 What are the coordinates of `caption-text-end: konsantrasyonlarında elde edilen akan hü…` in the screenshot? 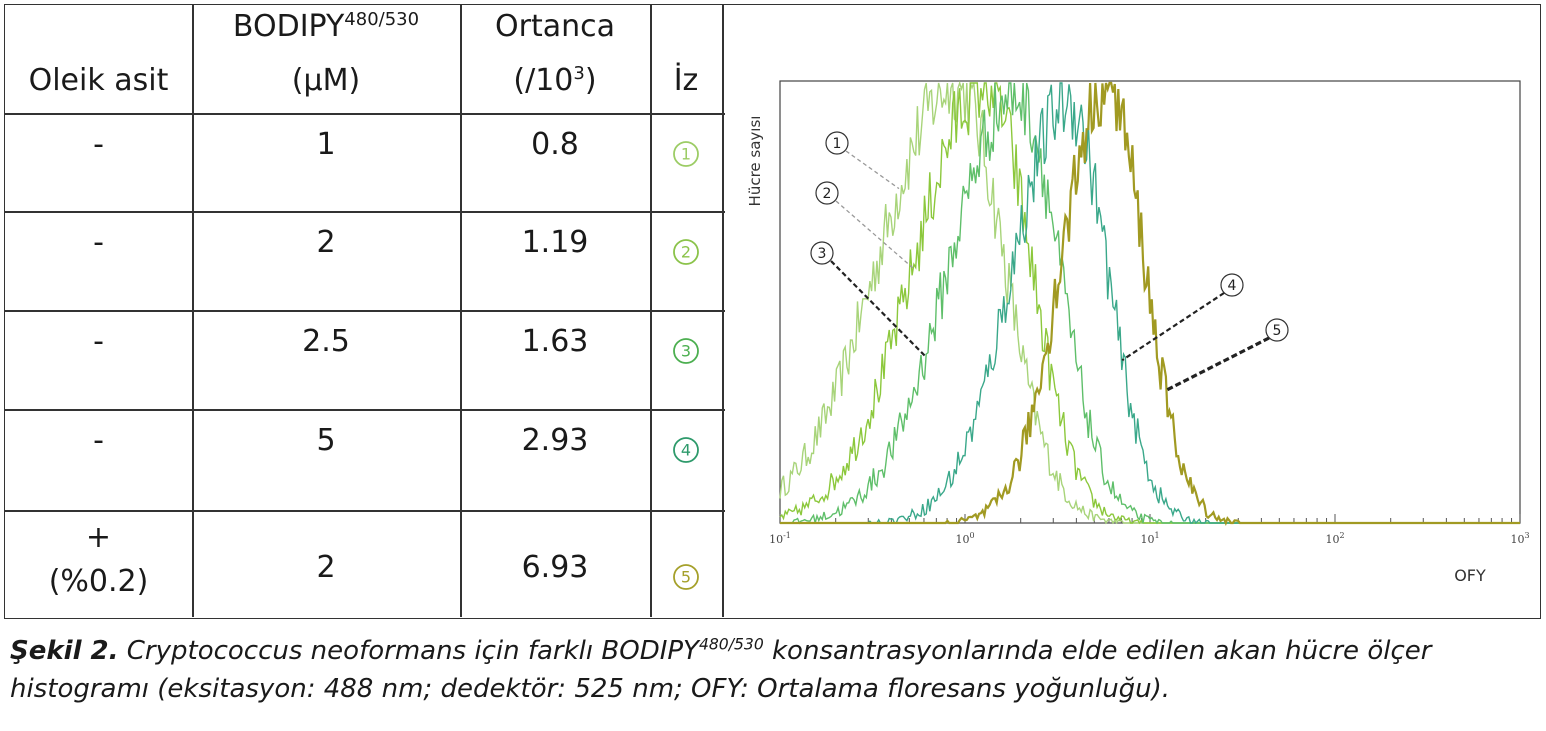 It's located at (721, 670).